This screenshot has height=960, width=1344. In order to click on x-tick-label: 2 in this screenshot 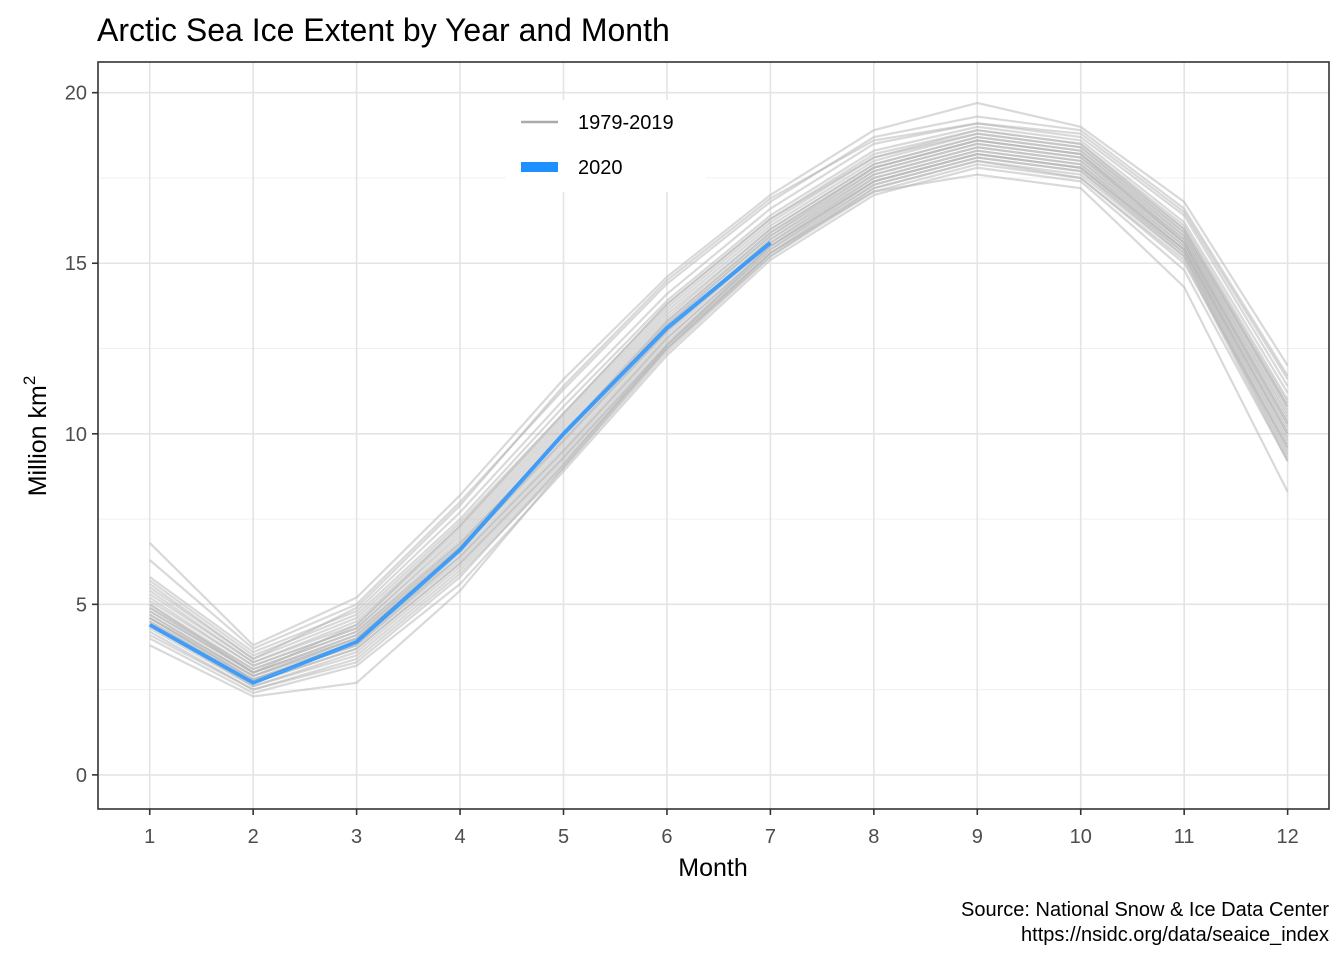, I will do `click(253, 837)`.